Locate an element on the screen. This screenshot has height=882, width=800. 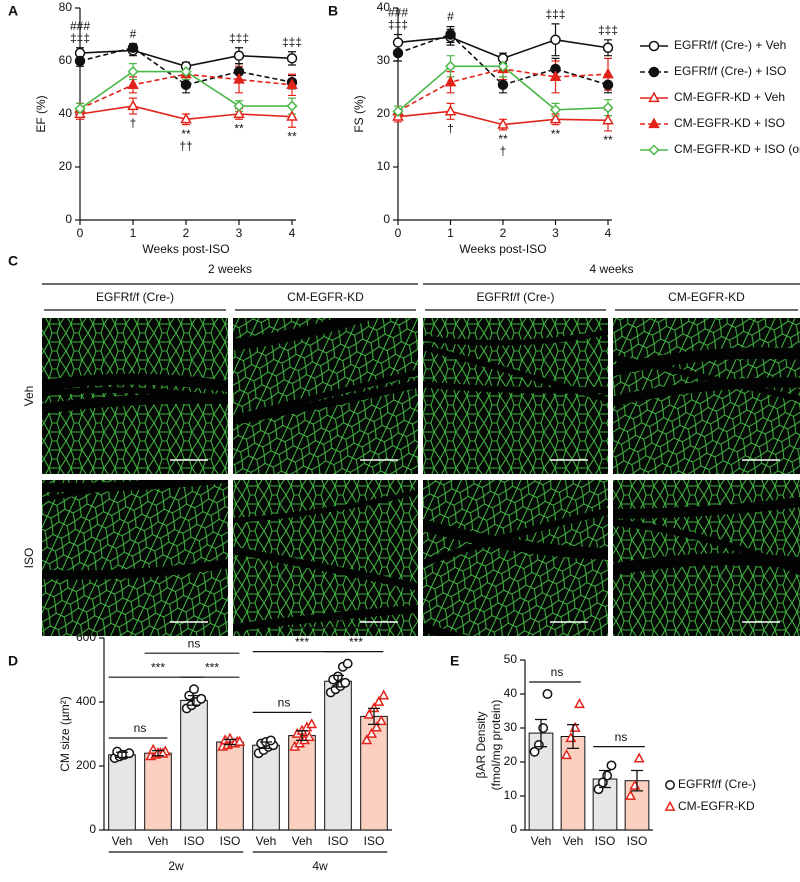
group-header: 4 weeks is located at coordinates (611, 269).